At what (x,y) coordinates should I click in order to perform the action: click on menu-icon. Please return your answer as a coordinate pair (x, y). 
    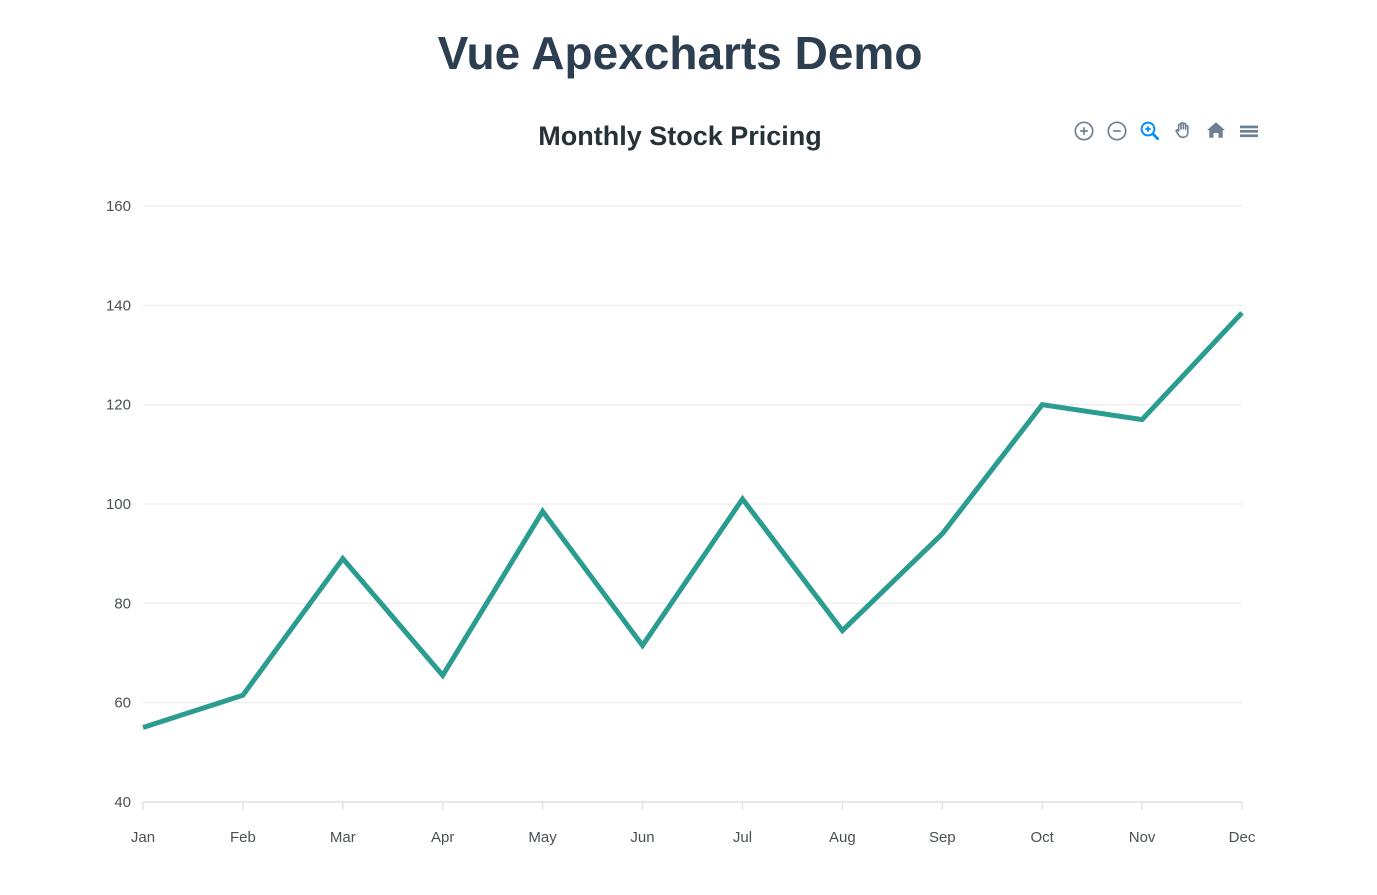
    Looking at the image, I should click on (1249, 131).